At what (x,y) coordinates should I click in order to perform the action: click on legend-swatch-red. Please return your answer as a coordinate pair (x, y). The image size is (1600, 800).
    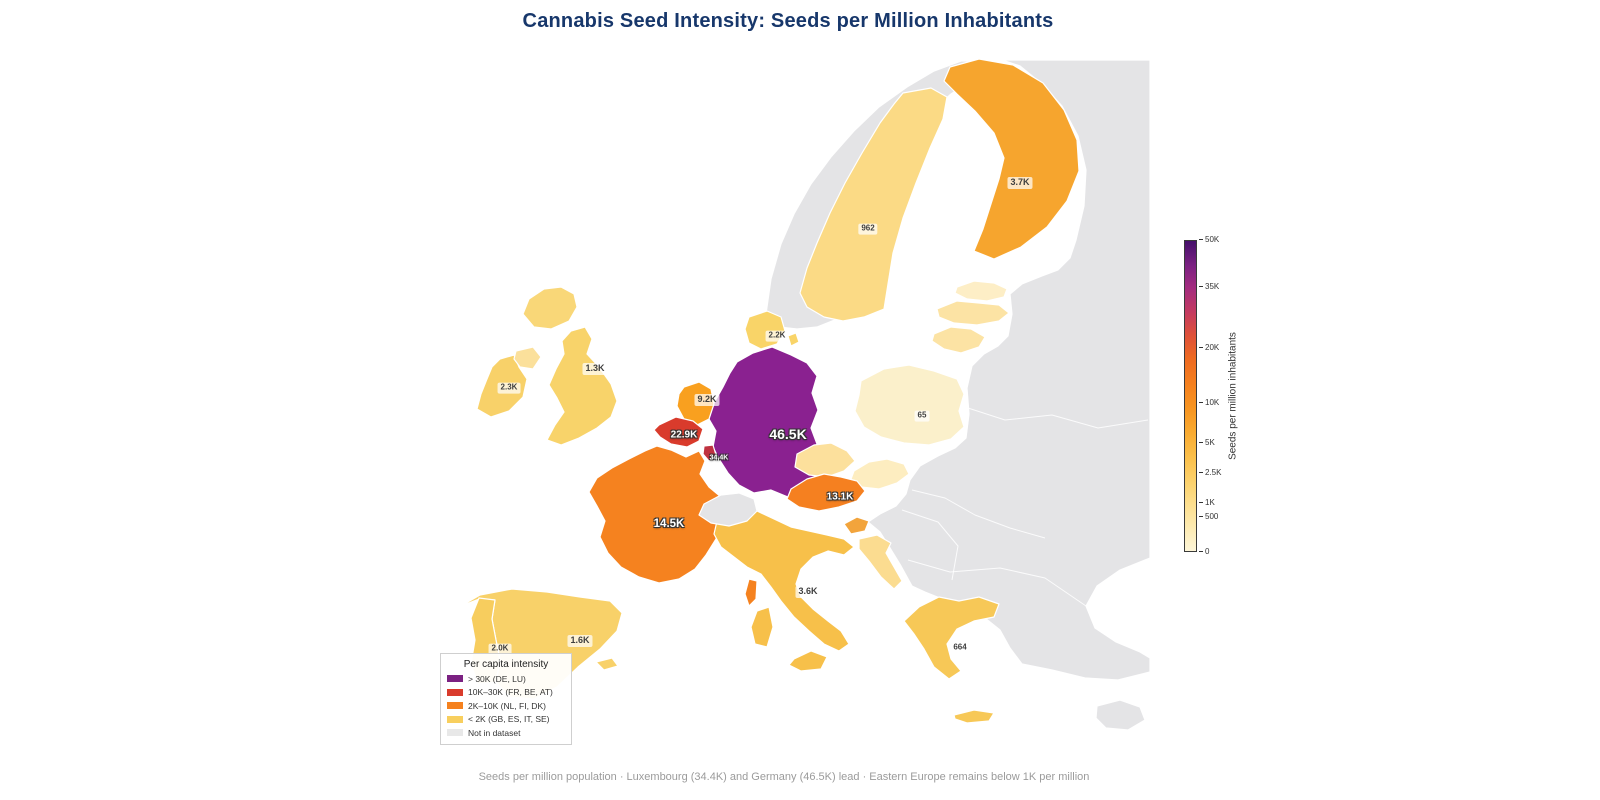
    Looking at the image, I should click on (455, 692).